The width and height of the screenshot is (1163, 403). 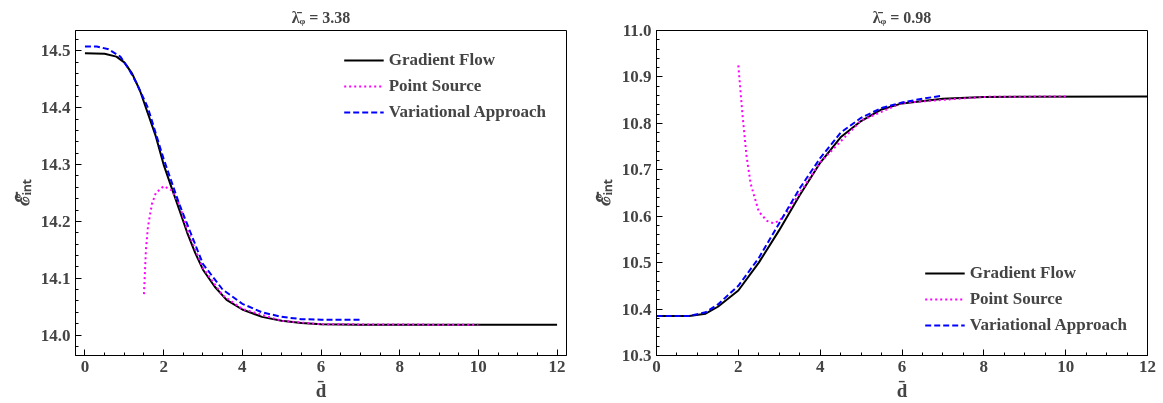 What do you see at coordinates (636, 263) in the screenshot?
I see `y-tick-label: 10.5` at bounding box center [636, 263].